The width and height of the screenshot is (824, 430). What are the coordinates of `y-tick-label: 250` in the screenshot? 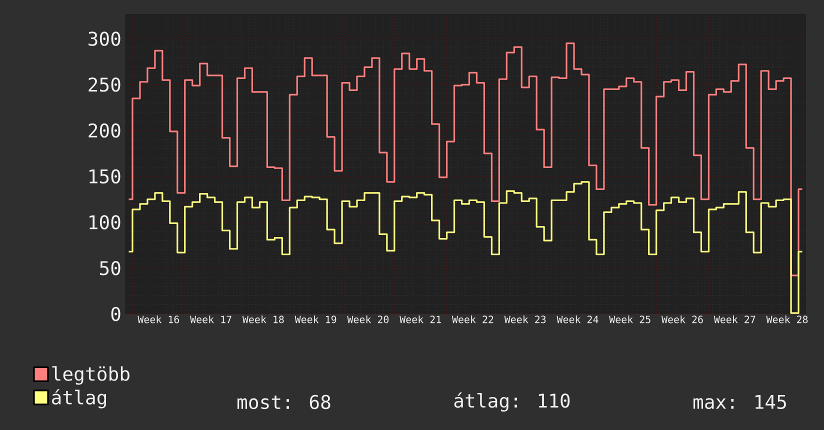 It's located at (104, 84).